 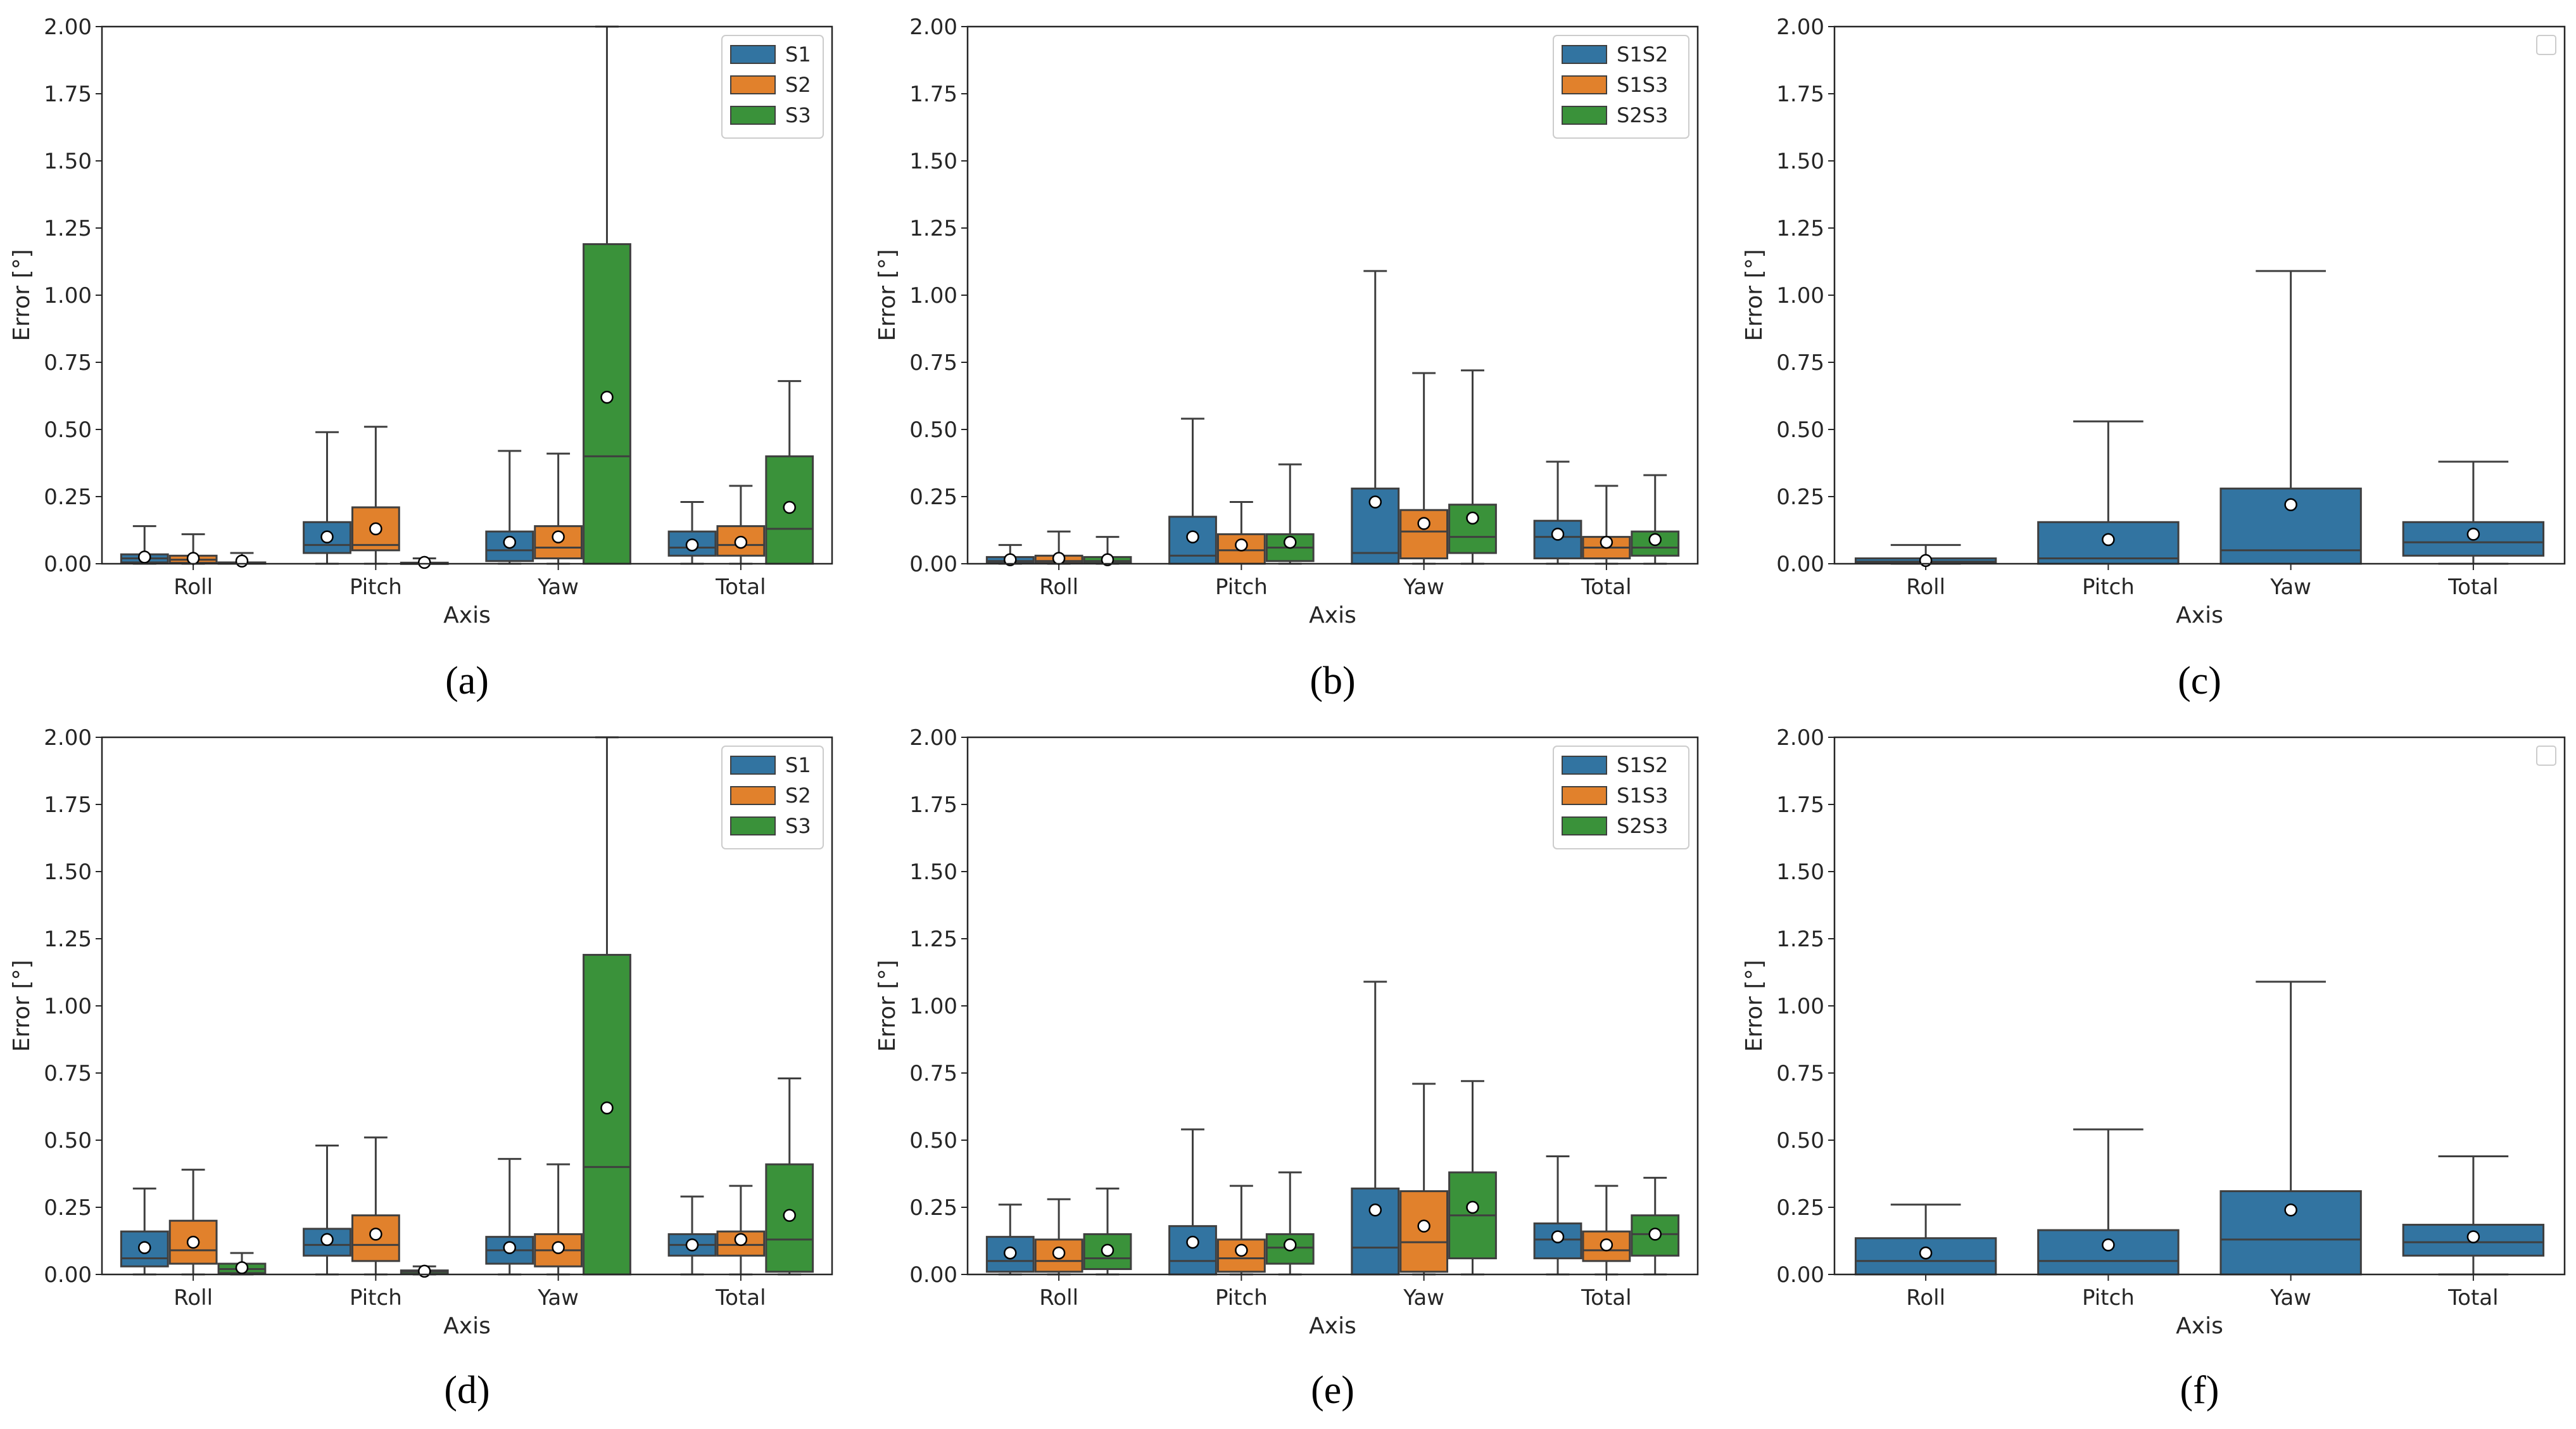 What do you see at coordinates (1424, 1179) in the screenshot?
I see `box-S1S3-Yaw` at bounding box center [1424, 1179].